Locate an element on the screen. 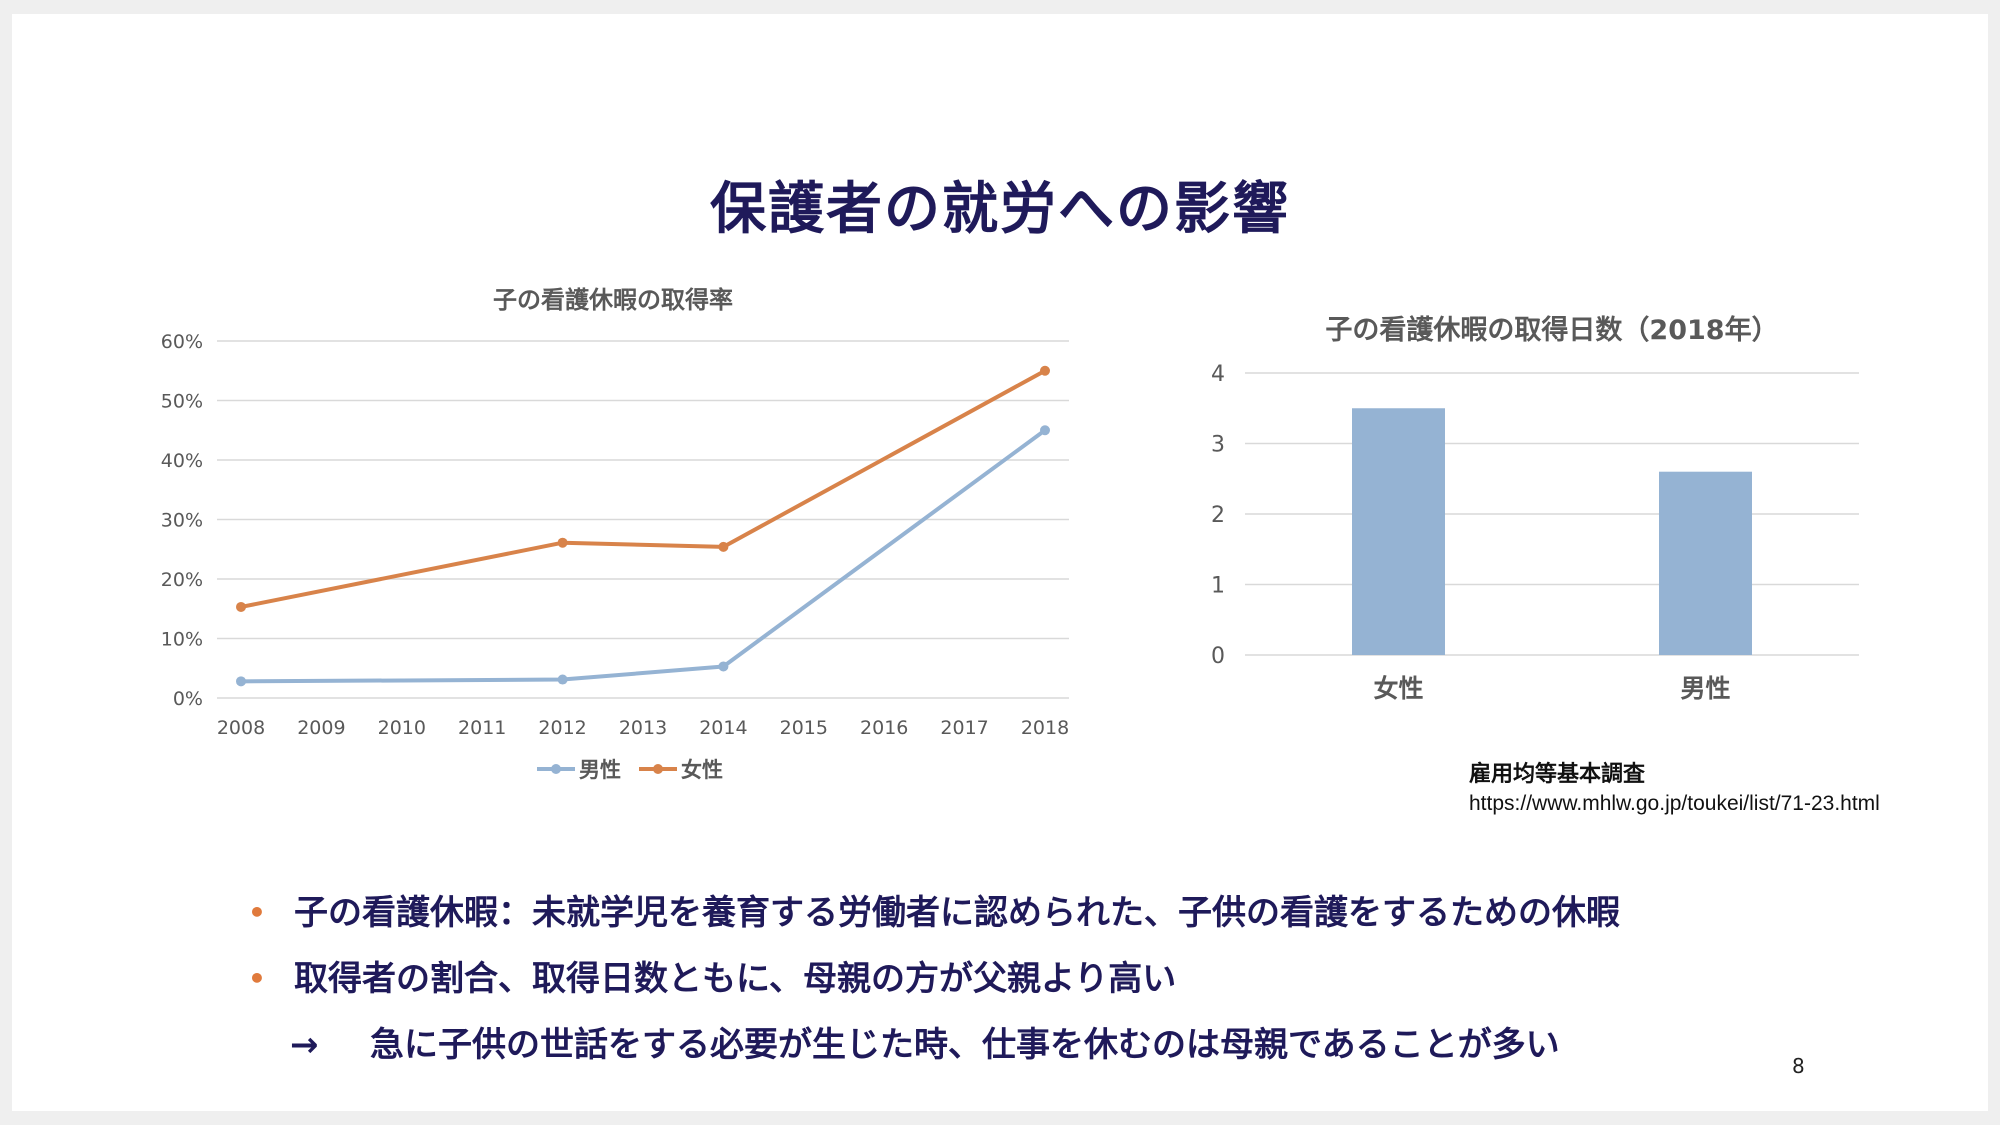  line-chart-y-tick-label: 10% is located at coordinates (182, 640).